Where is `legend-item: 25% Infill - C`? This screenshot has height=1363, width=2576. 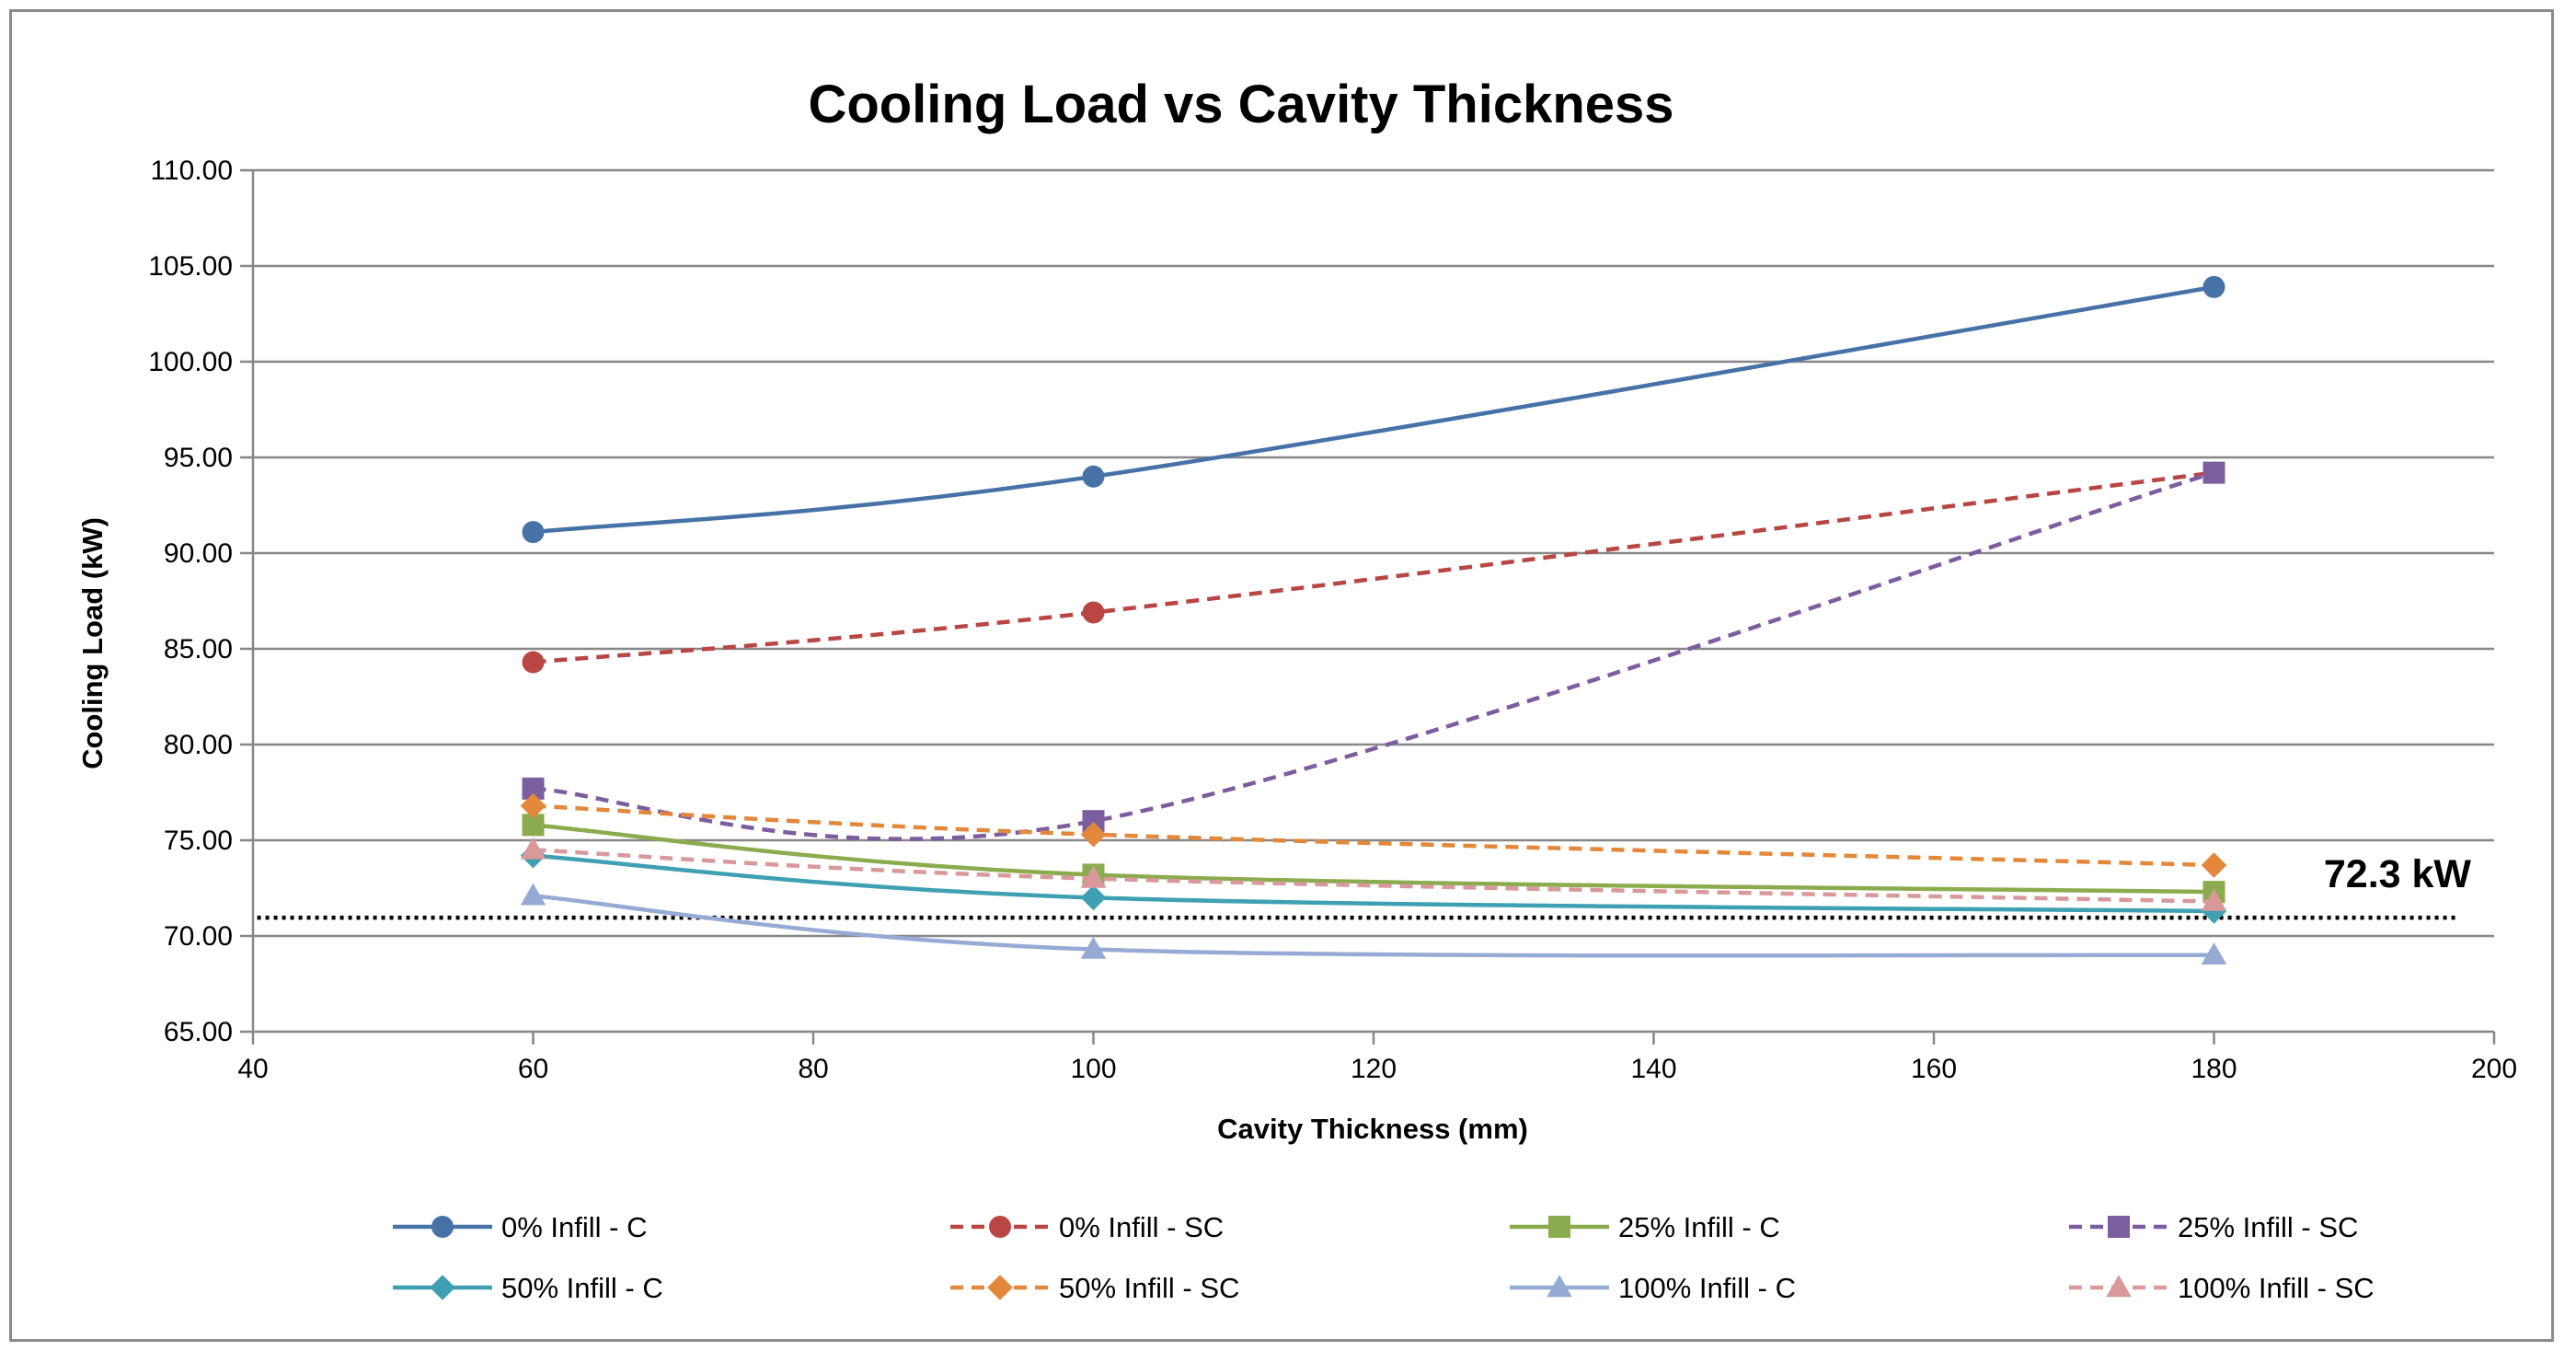 legend-item: 25% Infill - C is located at coordinates (1645, 1227).